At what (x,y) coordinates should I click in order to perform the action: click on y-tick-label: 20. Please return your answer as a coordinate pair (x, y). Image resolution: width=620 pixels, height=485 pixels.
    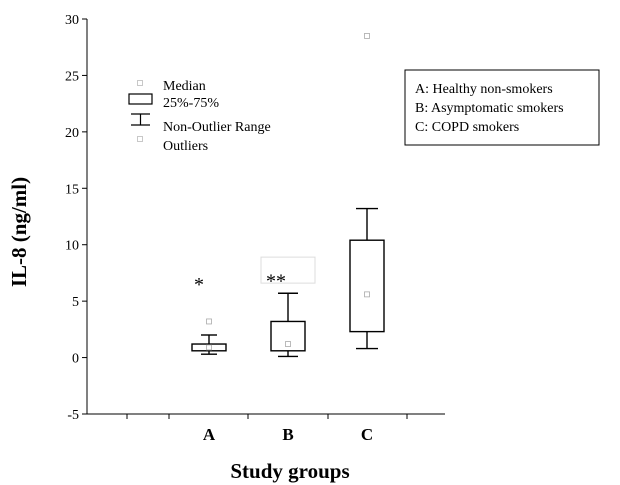
    Looking at the image, I should click on (72, 133).